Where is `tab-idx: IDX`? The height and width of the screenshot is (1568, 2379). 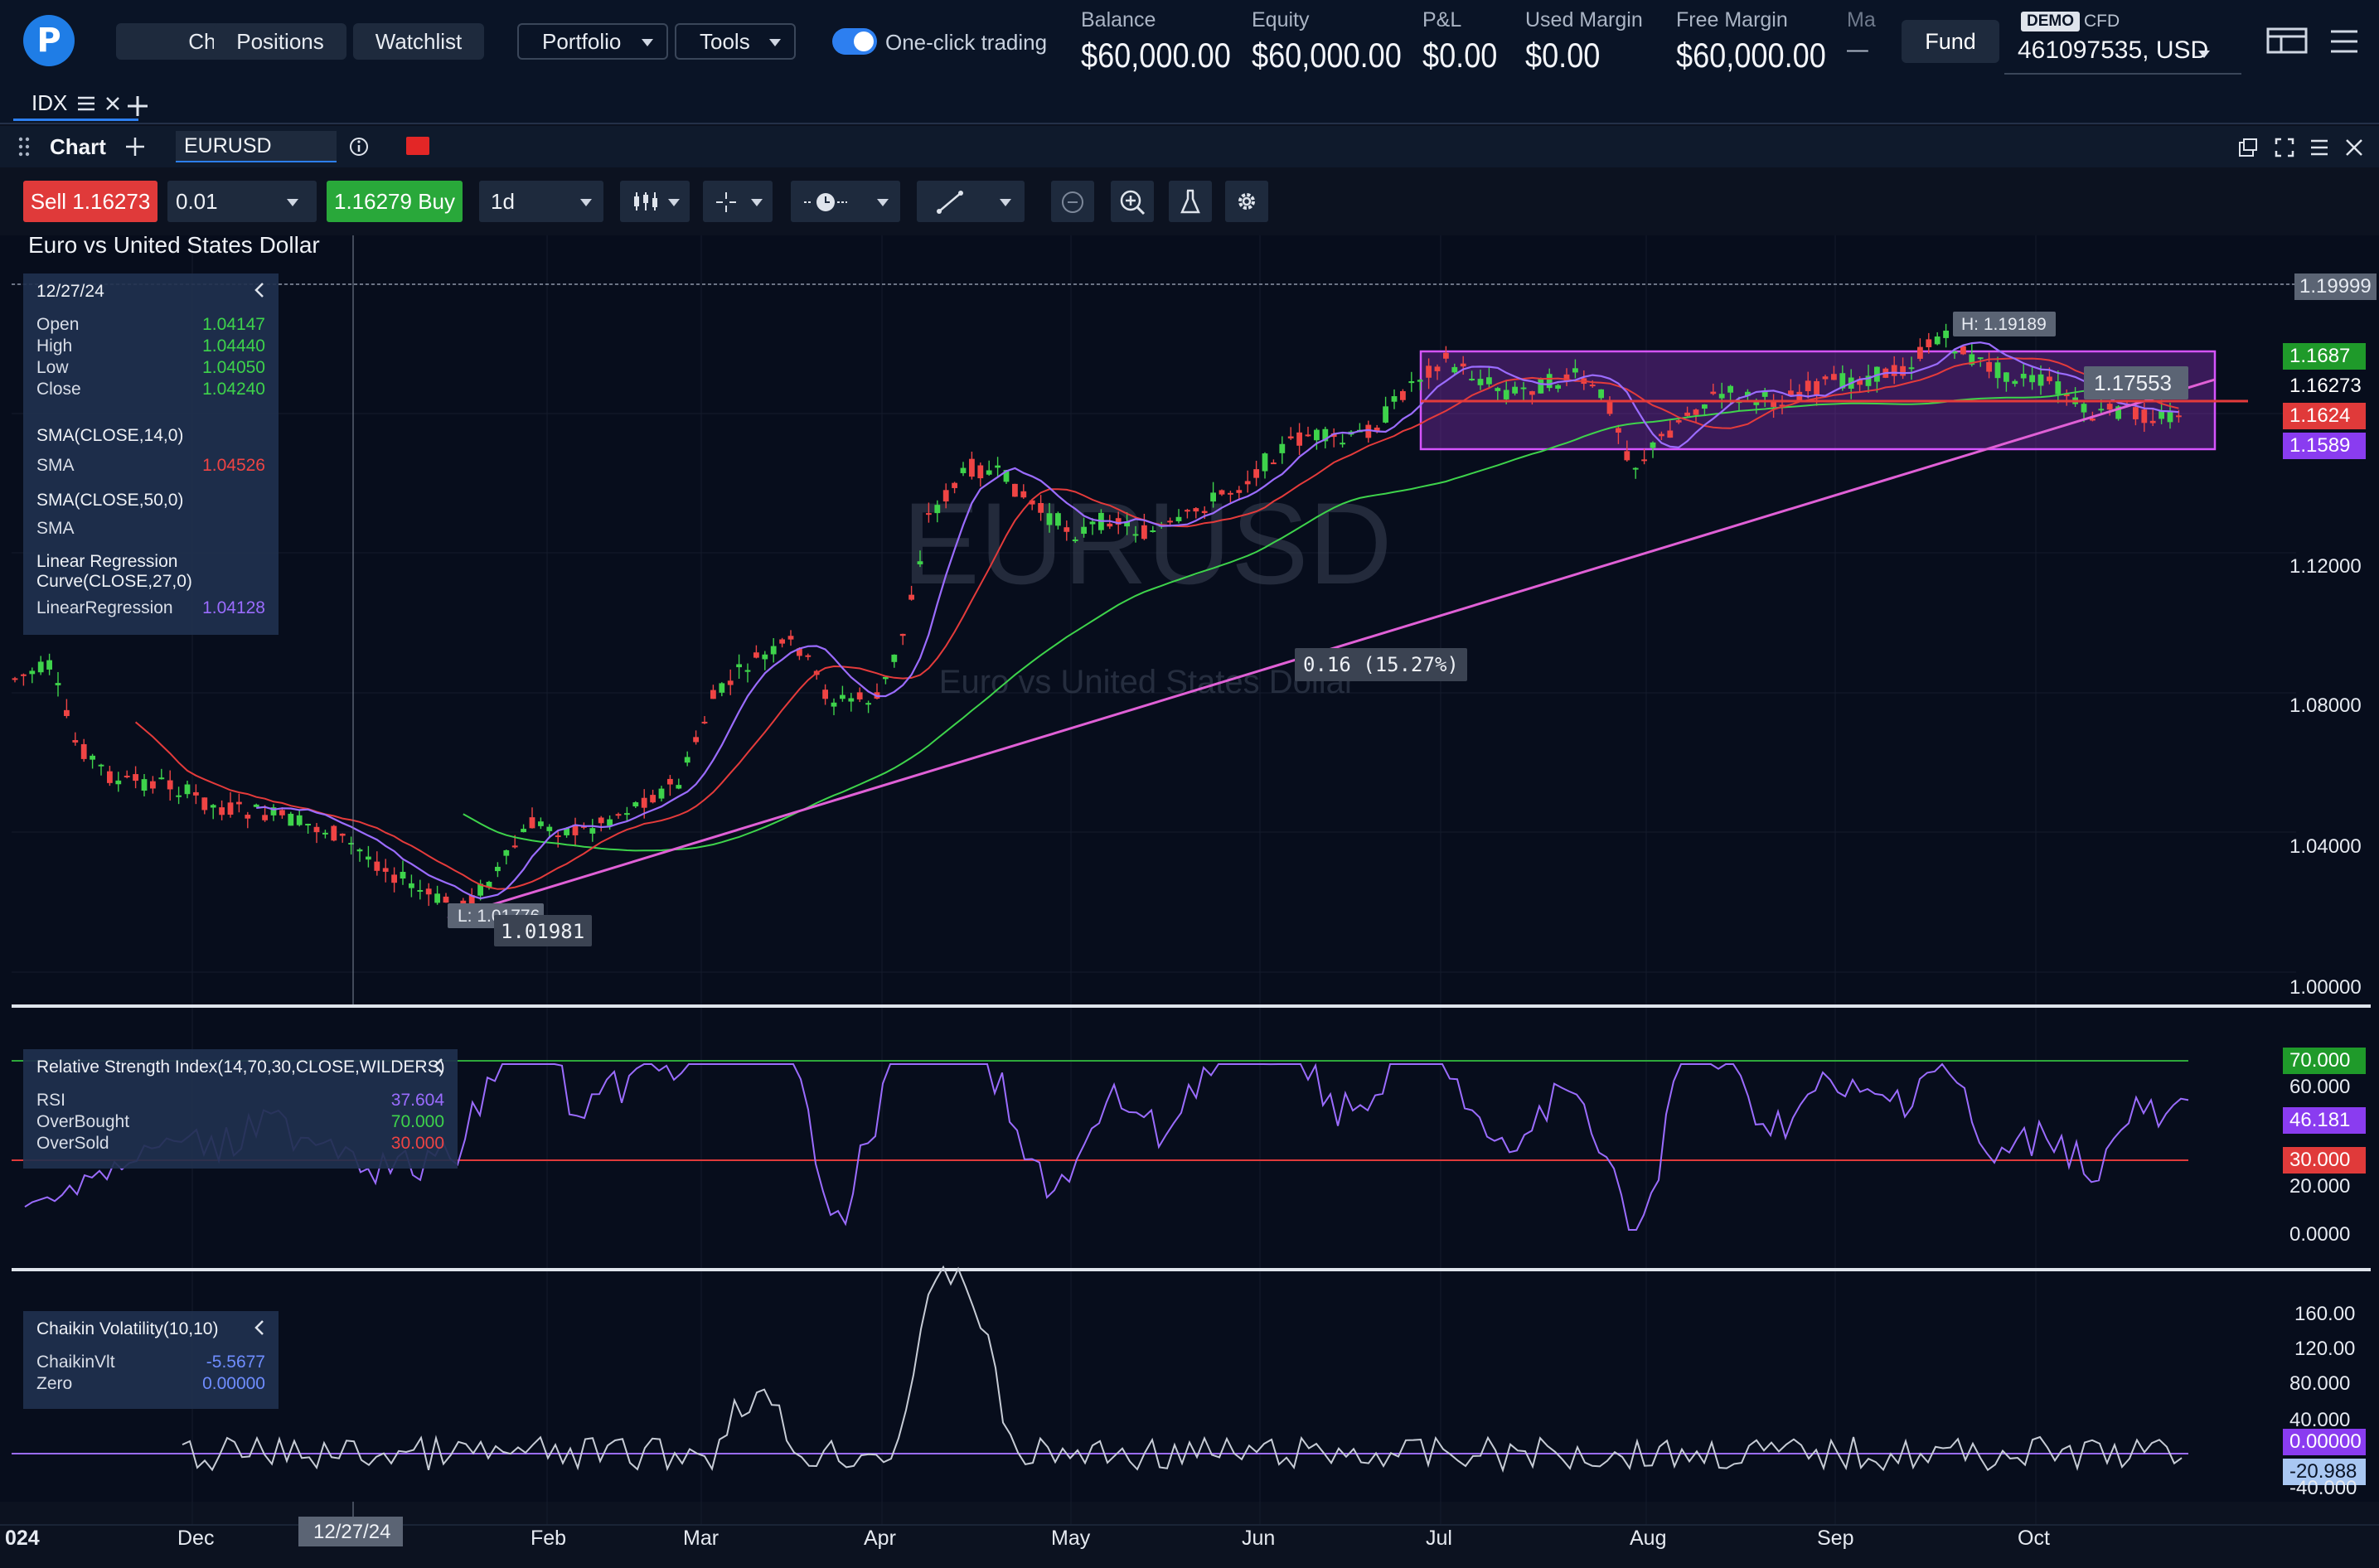
tab-idx: IDX is located at coordinates (76, 104).